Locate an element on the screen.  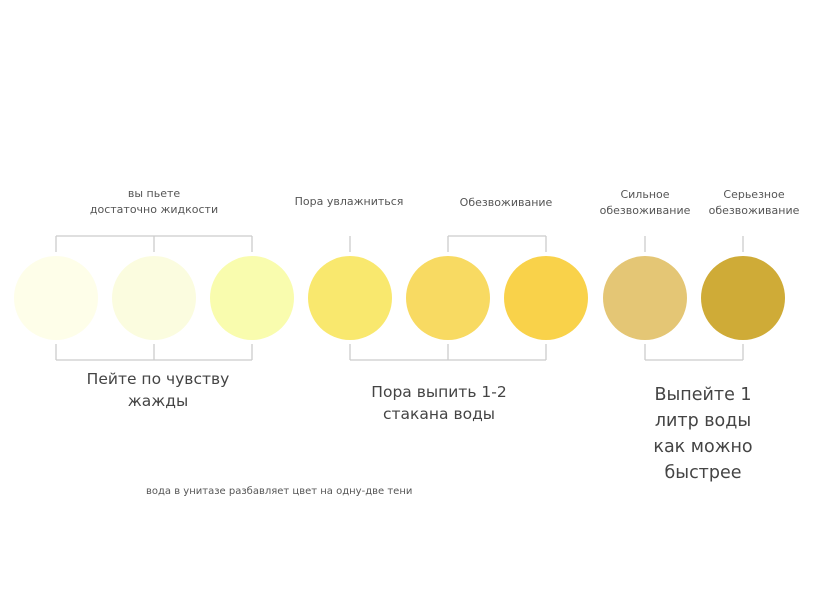
label-adequate: вы пьете достаточно жидкости is located at coordinates (154, 201).